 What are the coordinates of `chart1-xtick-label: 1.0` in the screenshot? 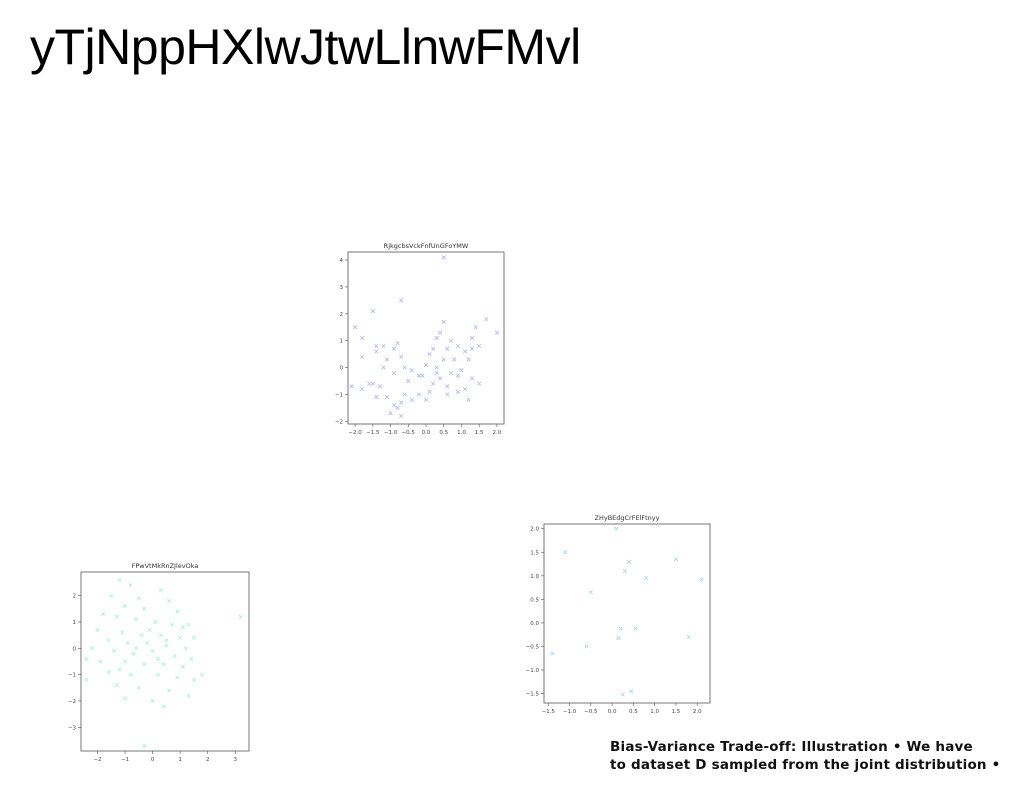 It's located at (461, 433).